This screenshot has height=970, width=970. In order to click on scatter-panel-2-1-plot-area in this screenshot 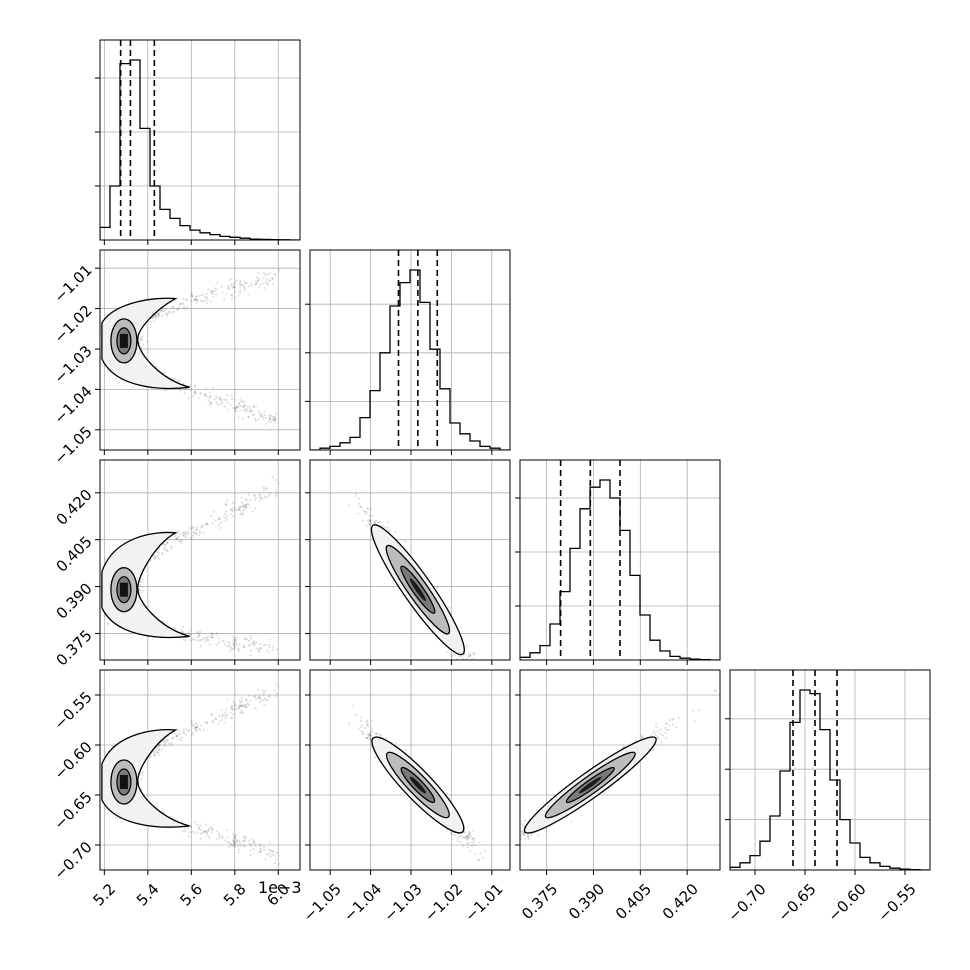, I will do `click(200, 350)`.